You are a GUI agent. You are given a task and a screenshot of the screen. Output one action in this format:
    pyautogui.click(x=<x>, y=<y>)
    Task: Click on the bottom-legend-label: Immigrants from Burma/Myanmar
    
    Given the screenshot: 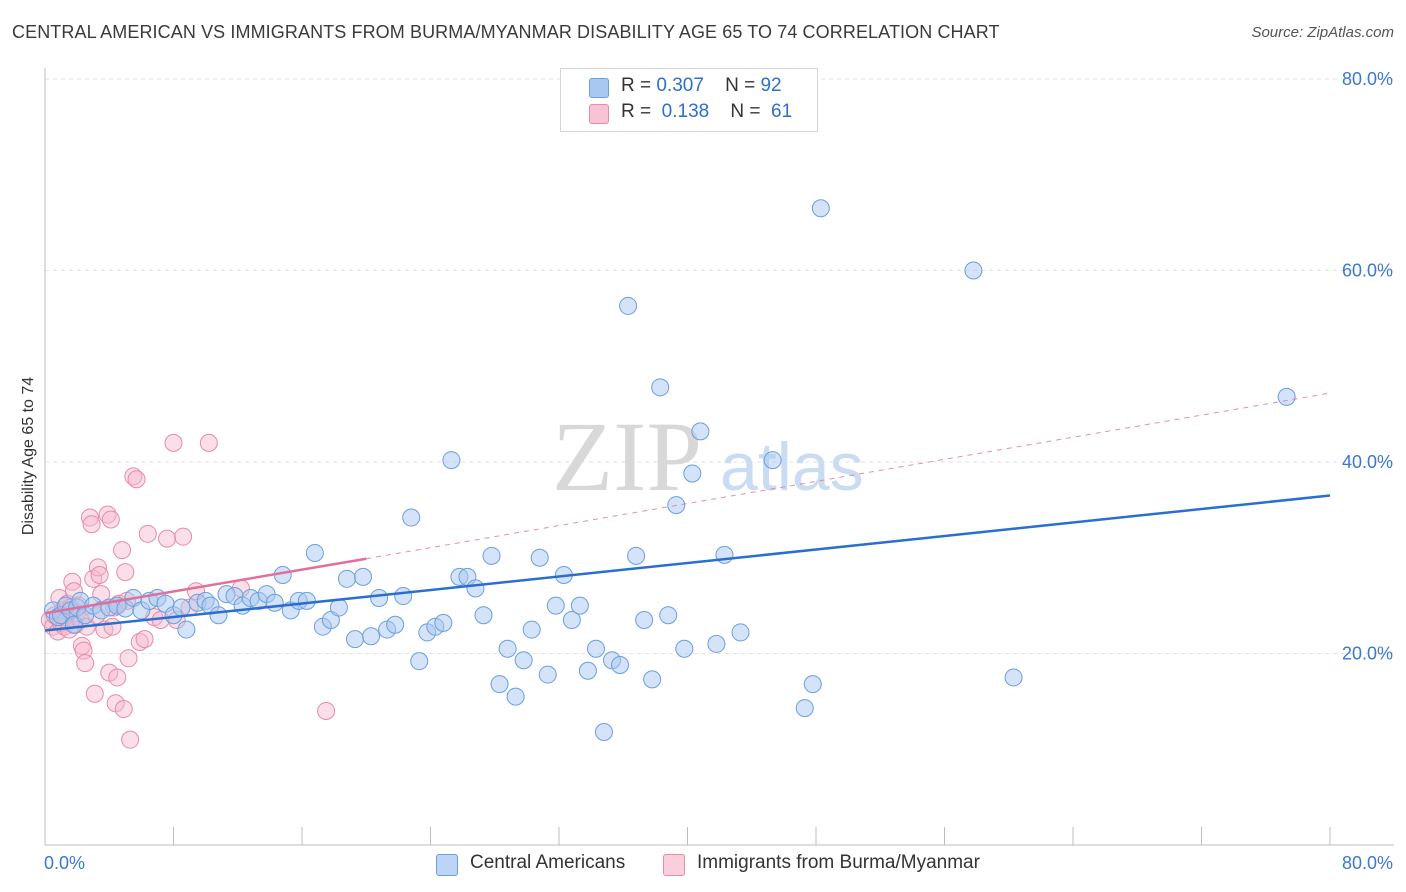 What is the action you would take?
    pyautogui.click(x=838, y=862)
    